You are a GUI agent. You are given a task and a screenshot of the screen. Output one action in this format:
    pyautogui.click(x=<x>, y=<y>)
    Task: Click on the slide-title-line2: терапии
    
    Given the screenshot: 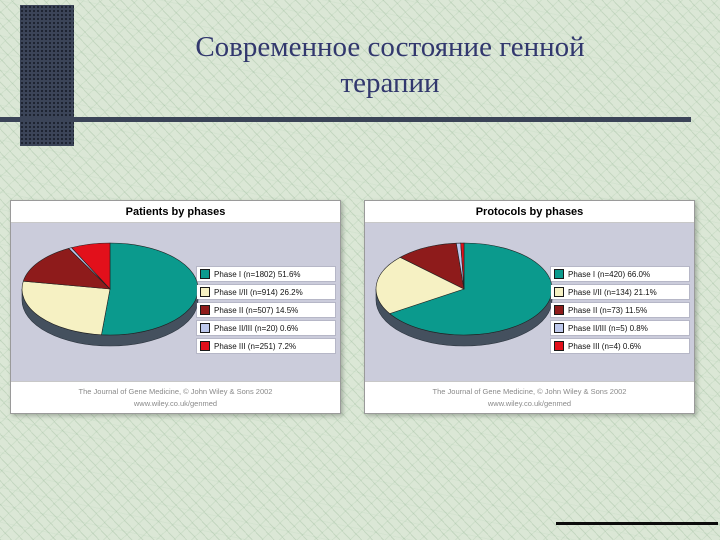 What is the action you would take?
    pyautogui.click(x=390, y=82)
    